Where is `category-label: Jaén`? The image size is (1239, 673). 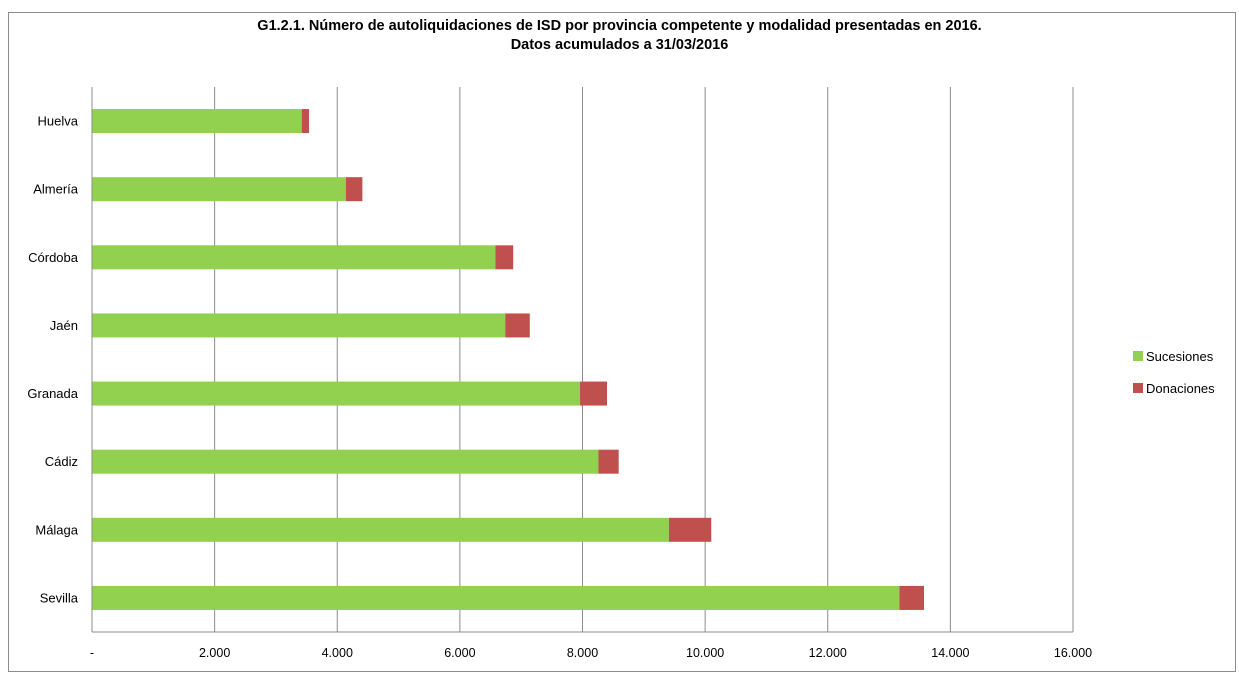
category-label: Jaén is located at coordinates (64, 325).